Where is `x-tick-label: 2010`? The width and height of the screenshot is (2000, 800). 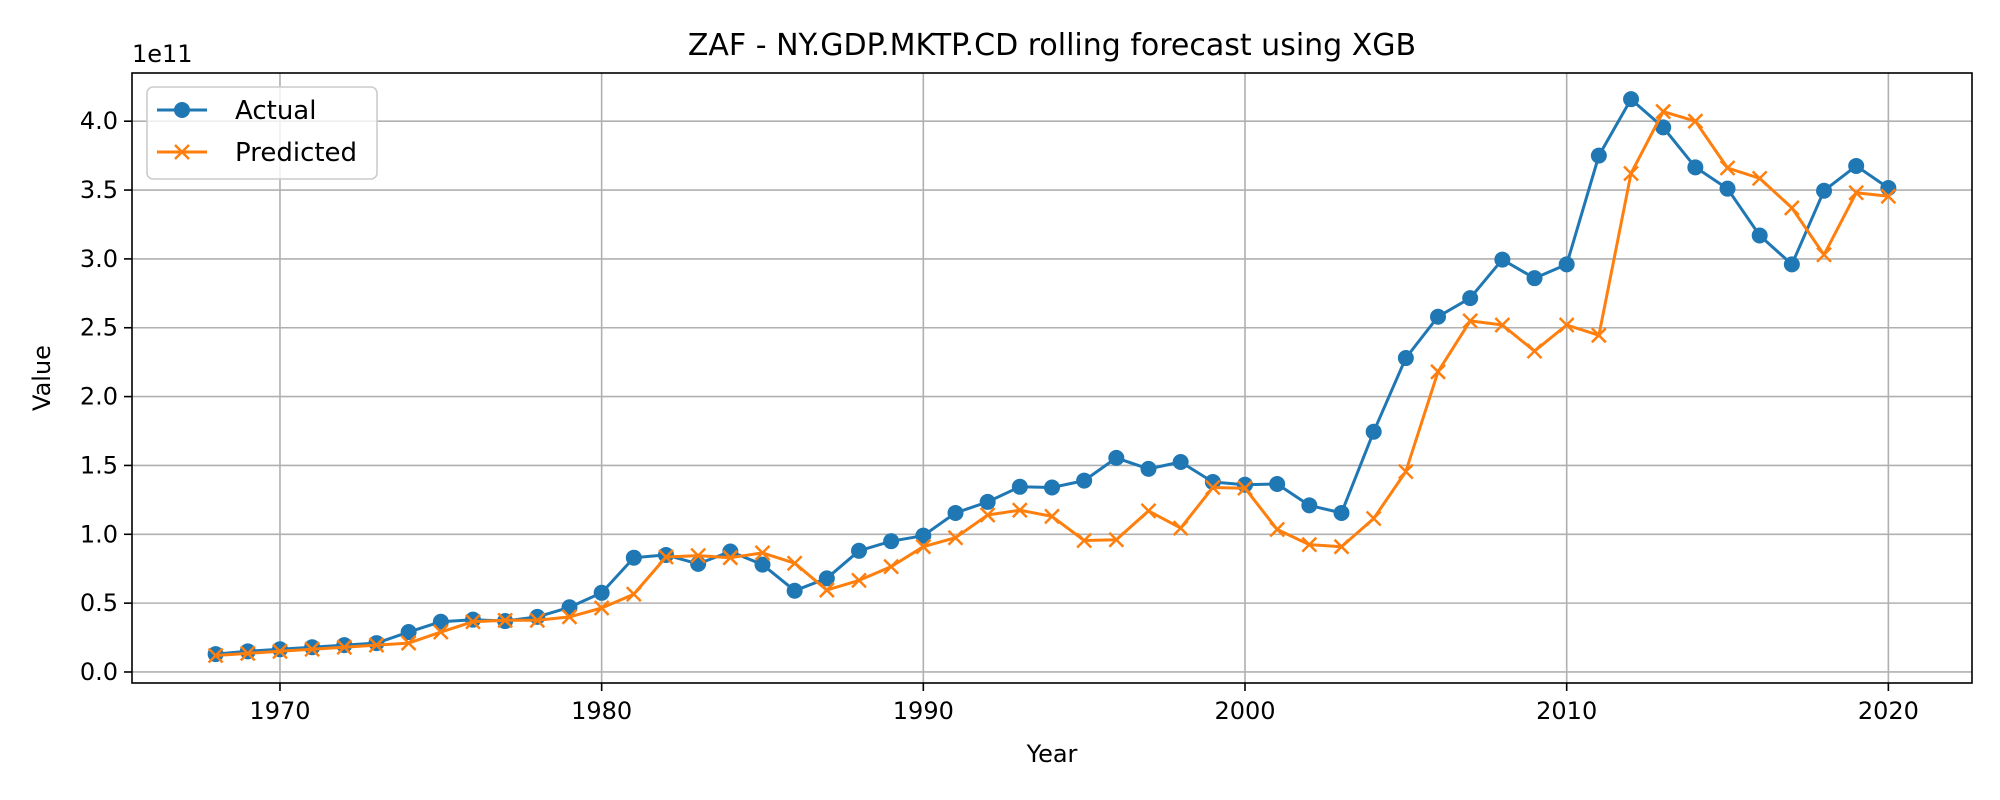 x-tick-label: 2010 is located at coordinates (1566, 711).